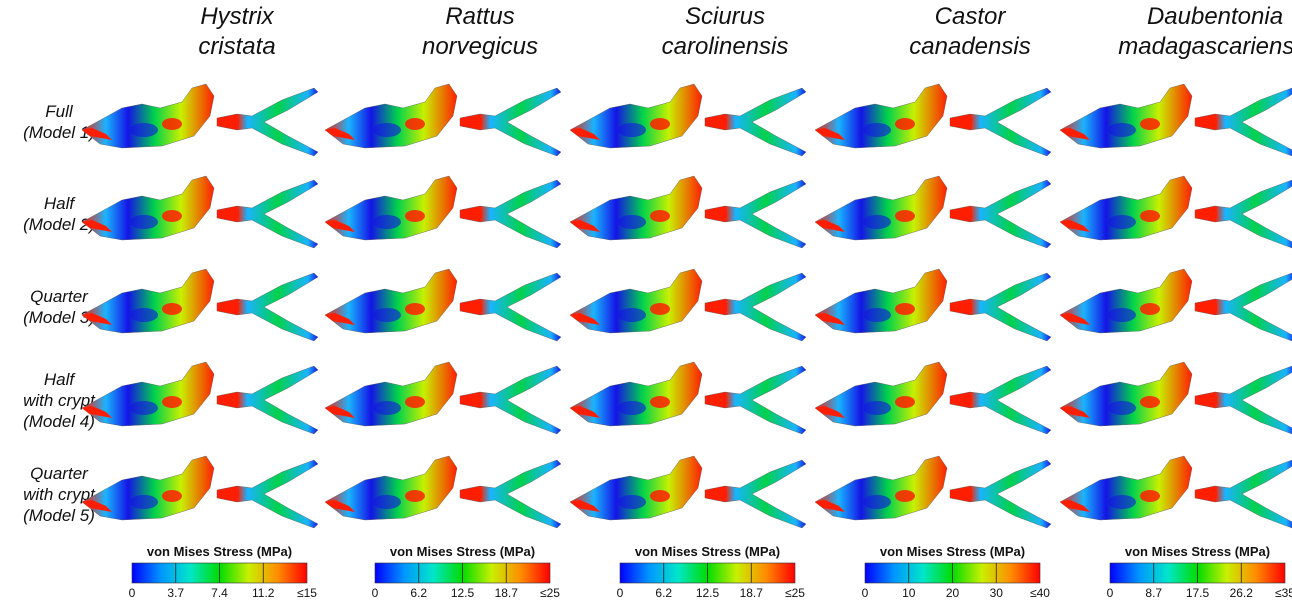  I want to click on species-title-3: Castor canadensis, so click(970, 32).